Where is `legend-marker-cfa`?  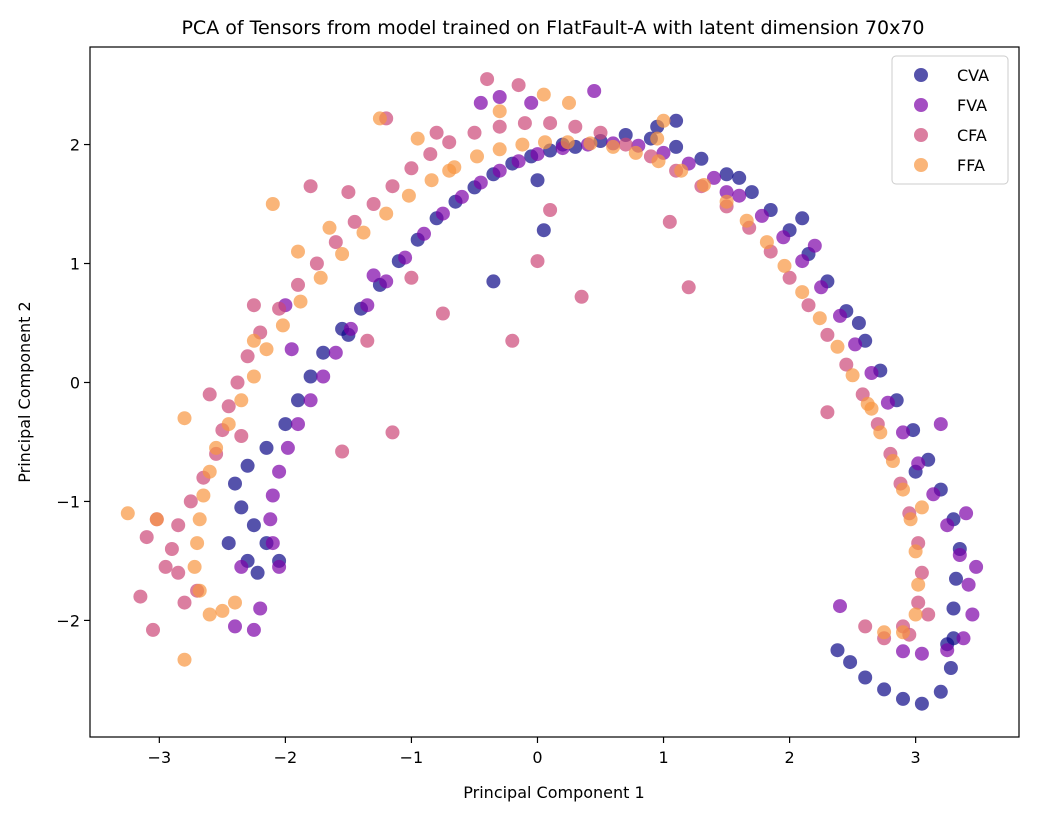
legend-marker-cfa is located at coordinates (921, 135).